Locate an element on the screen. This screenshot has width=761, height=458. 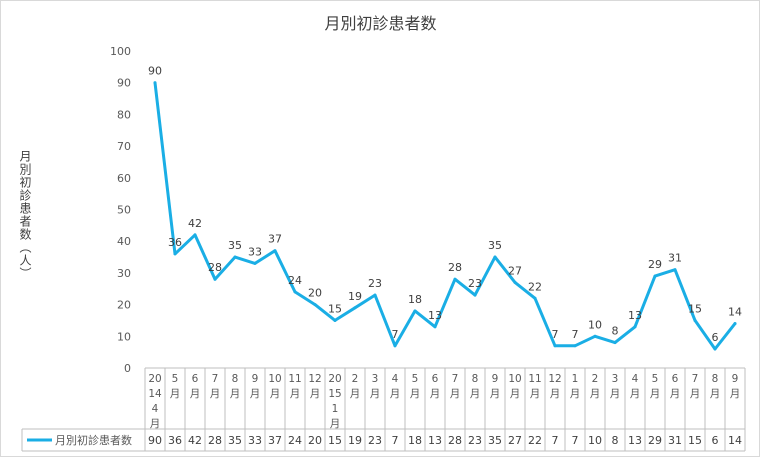
table-value: 19 is located at coordinates (355, 440).